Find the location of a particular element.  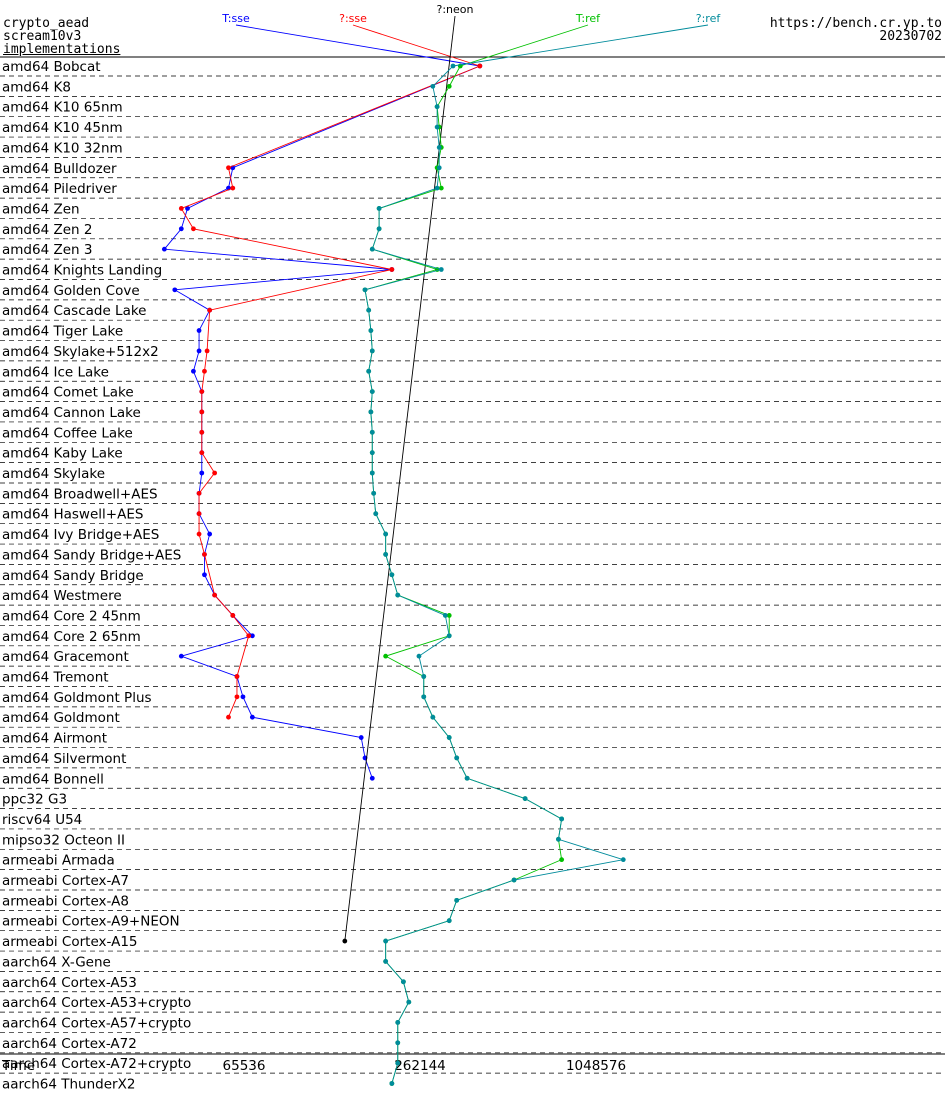

legend-tsse: T:sse is located at coordinates (235, 18).